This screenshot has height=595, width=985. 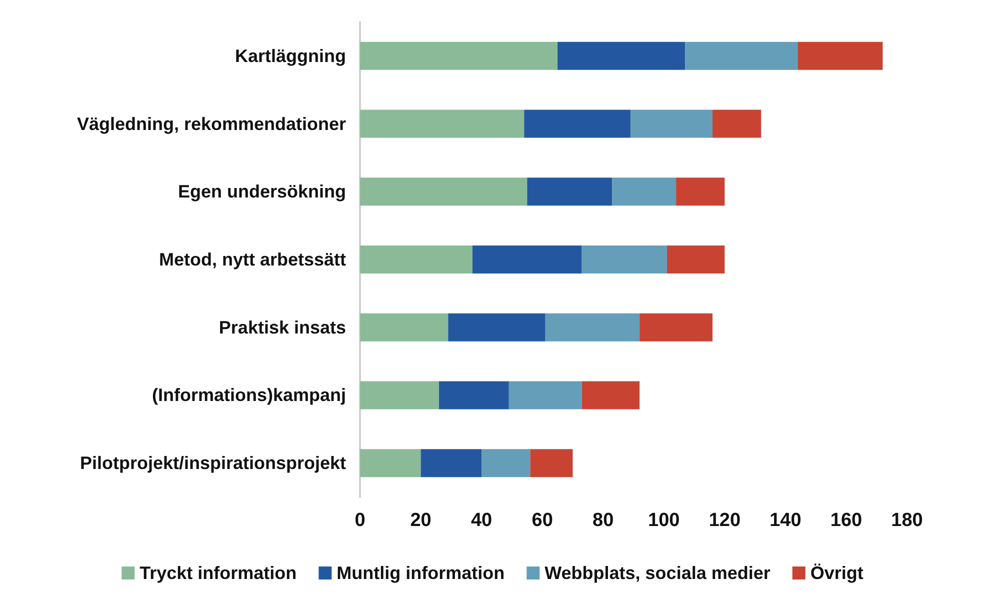 What do you see at coordinates (282, 327) in the screenshot?
I see `y-tick-label: Praktisk insats` at bounding box center [282, 327].